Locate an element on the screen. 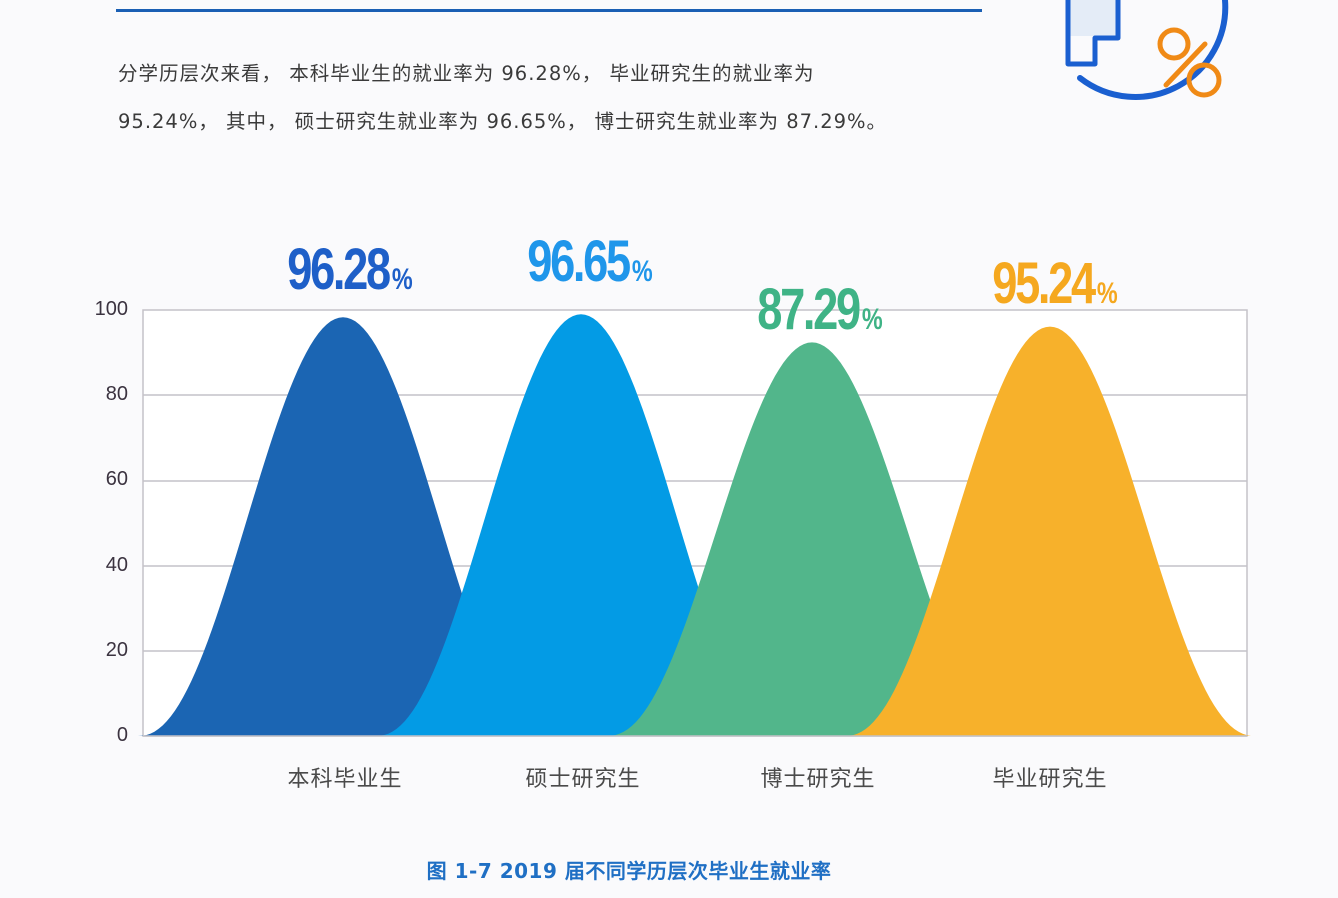  y-tick-100: 100 is located at coordinates (111, 309).